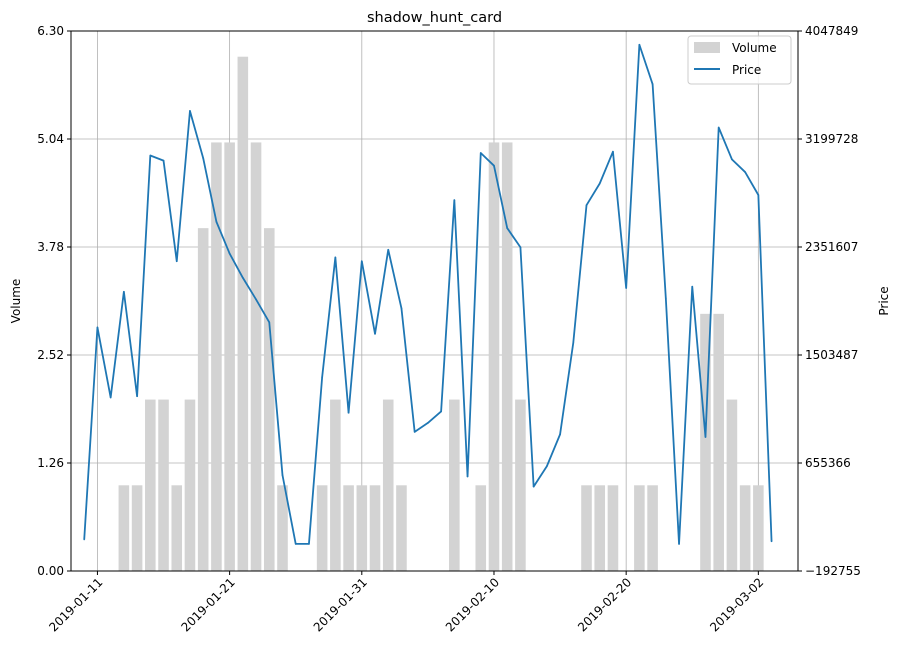 This screenshot has height=657, width=901. I want to click on legend: Volume Price, so click(739, 60).